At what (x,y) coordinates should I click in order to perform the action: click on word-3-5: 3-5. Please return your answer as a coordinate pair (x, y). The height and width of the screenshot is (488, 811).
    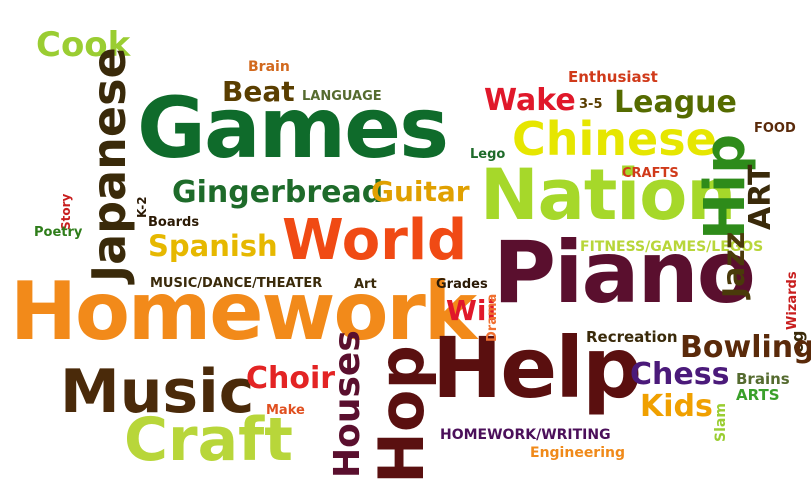
    Looking at the image, I should click on (591, 104).